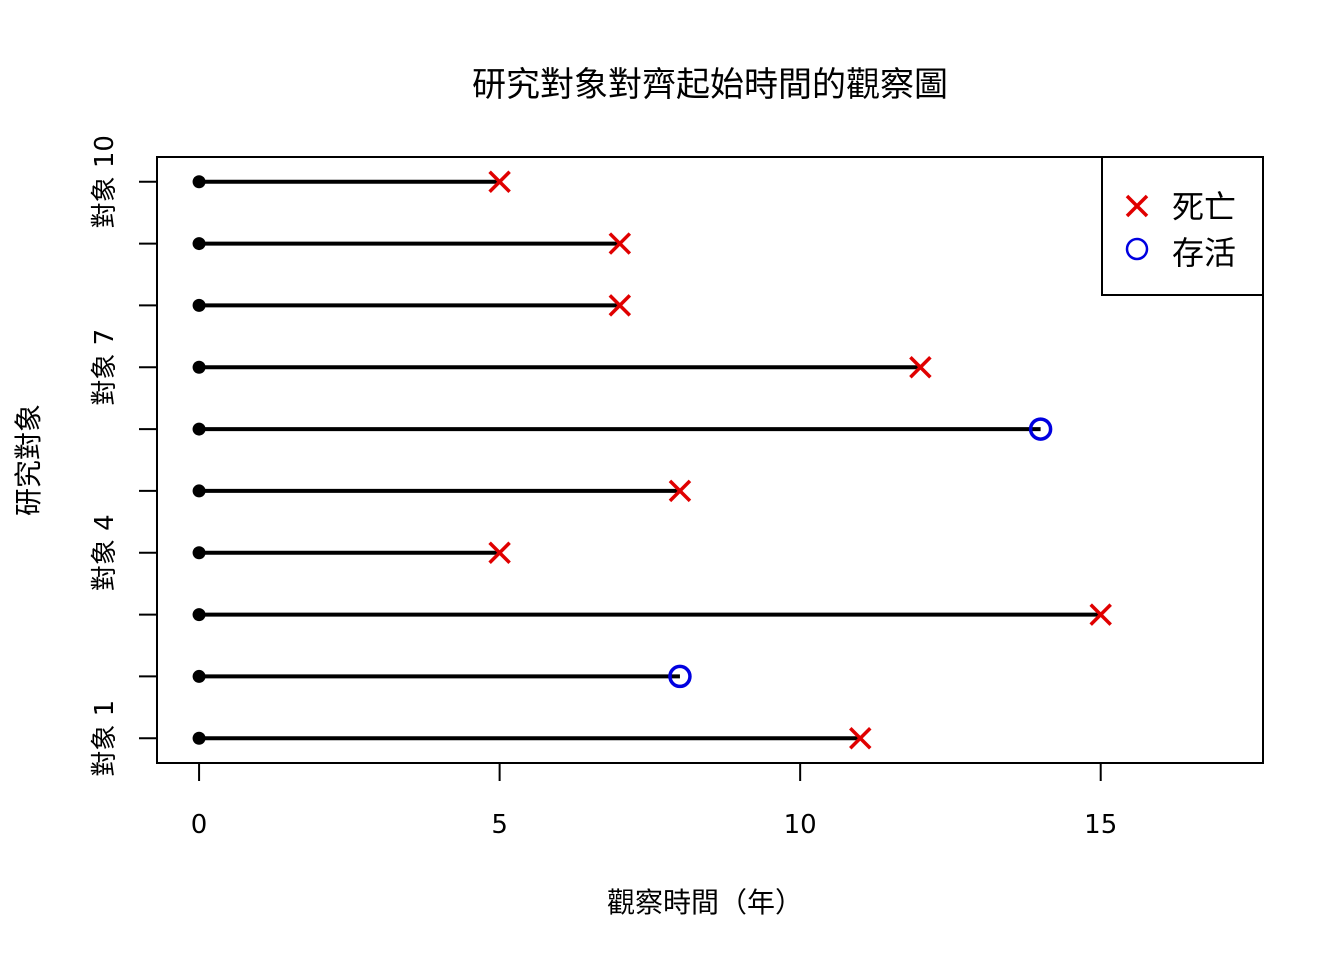  I want to click on legend-x-marker, so click(1137, 206).